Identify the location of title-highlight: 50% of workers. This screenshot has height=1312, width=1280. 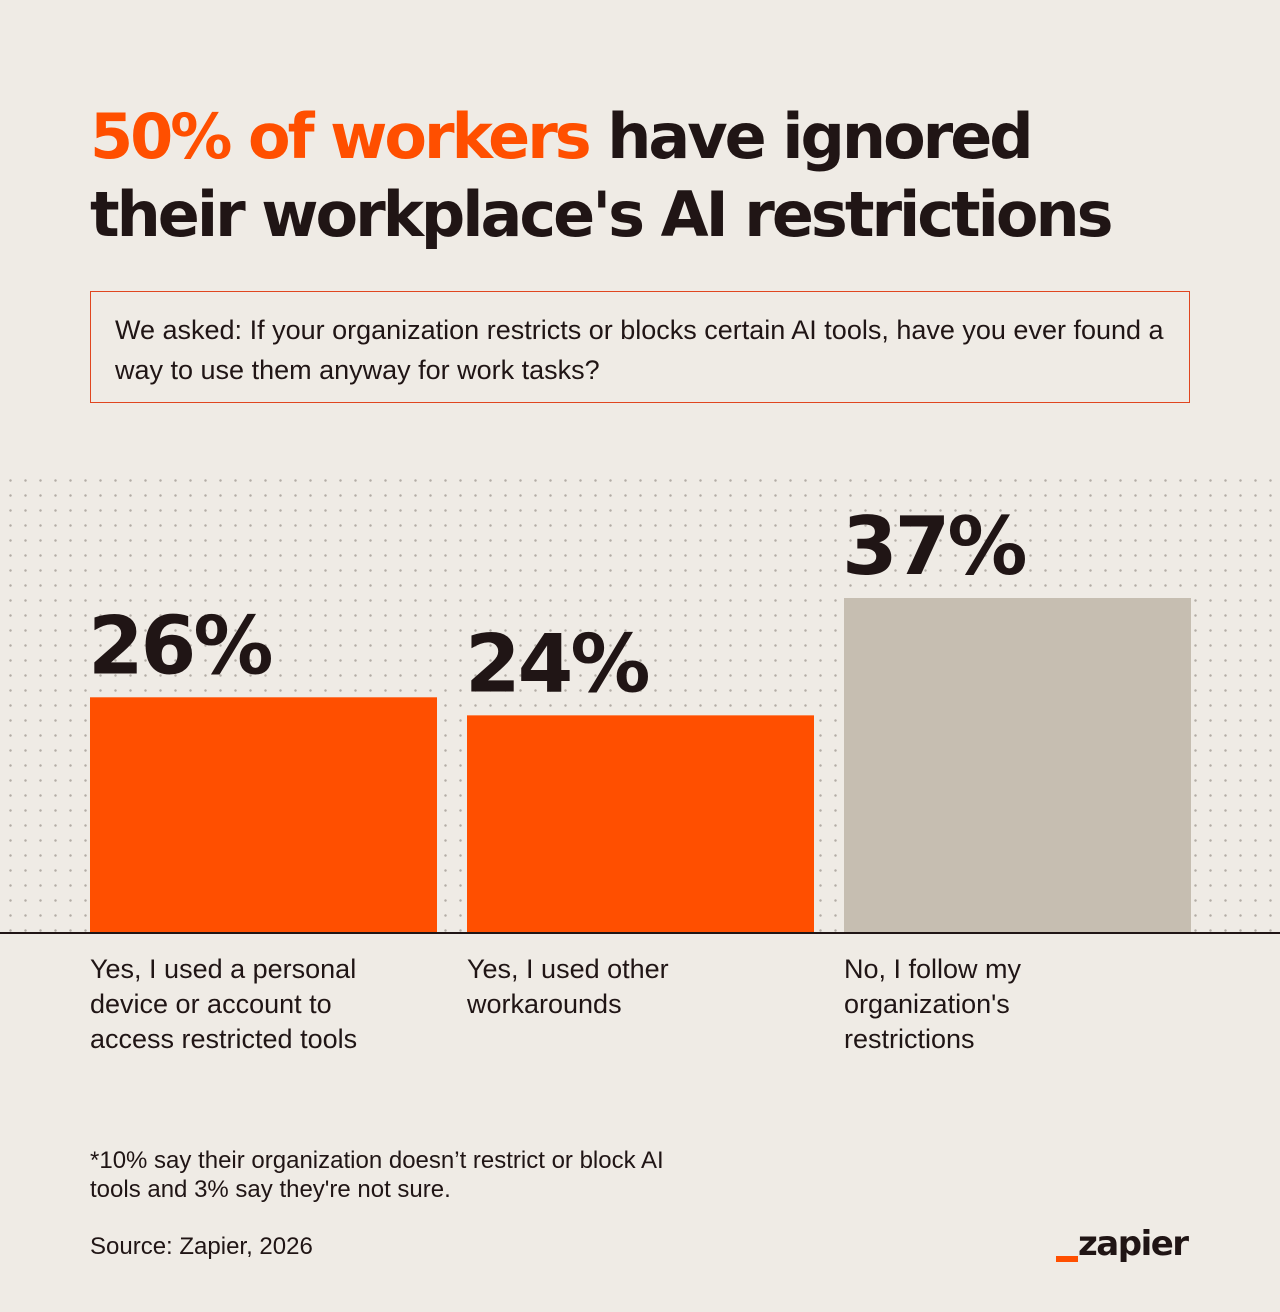
(341, 136).